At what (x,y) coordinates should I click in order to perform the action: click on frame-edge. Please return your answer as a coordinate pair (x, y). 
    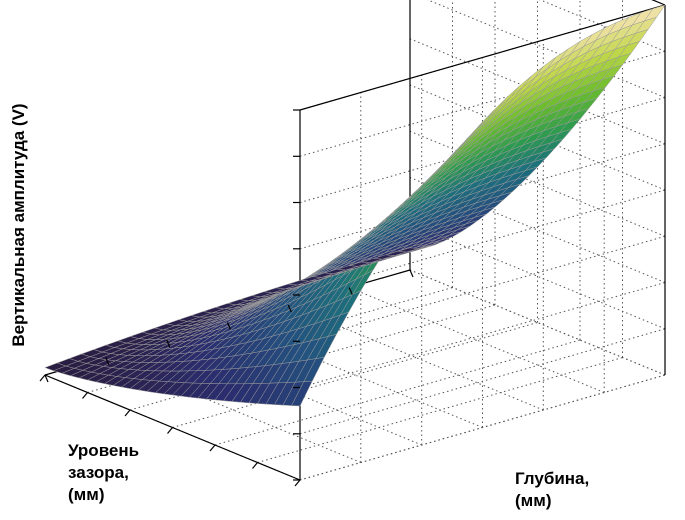
    Looking at the image, I should click on (482, 57).